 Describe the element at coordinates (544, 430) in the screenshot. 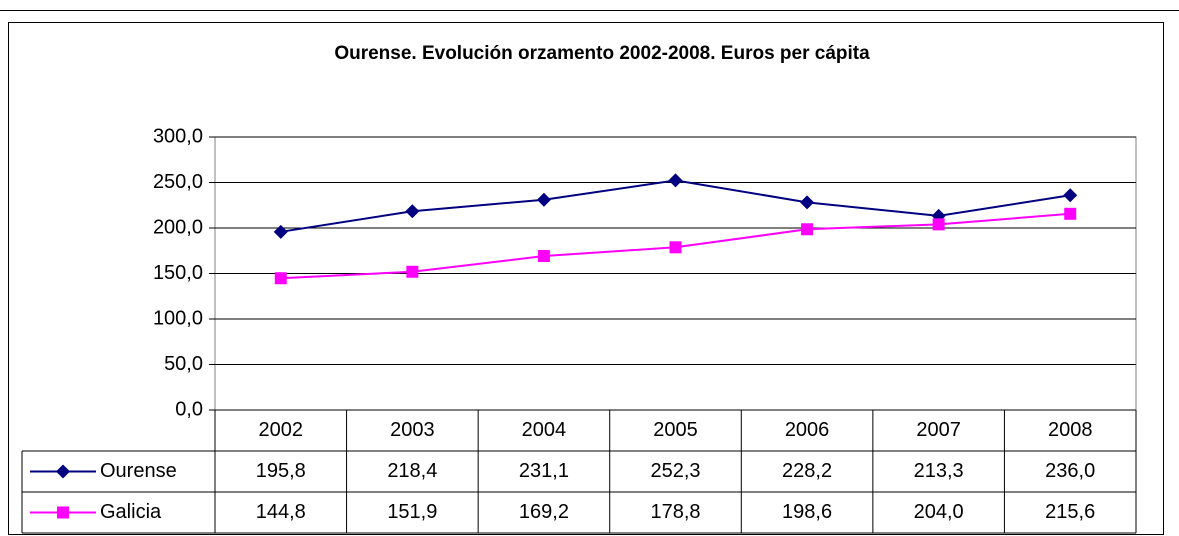

I see `x-tick-label: 2004` at that location.